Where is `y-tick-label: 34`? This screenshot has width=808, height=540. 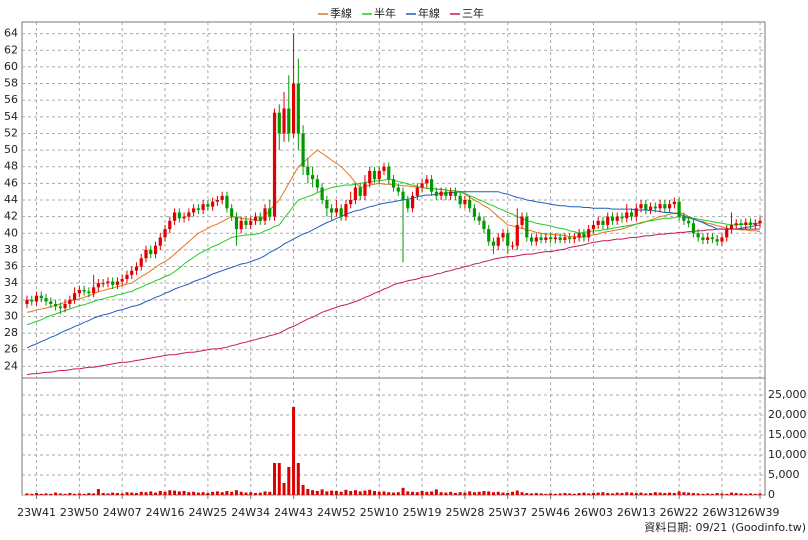 y-tick-label: 34 is located at coordinates (11, 282).